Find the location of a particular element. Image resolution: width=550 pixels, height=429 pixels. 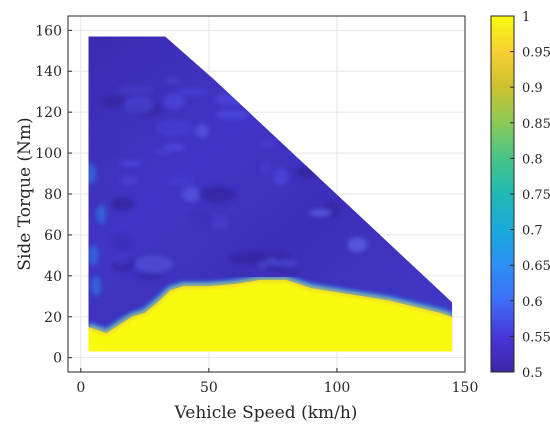

colorbar-tick-label: 0.55 is located at coordinates (536, 337).